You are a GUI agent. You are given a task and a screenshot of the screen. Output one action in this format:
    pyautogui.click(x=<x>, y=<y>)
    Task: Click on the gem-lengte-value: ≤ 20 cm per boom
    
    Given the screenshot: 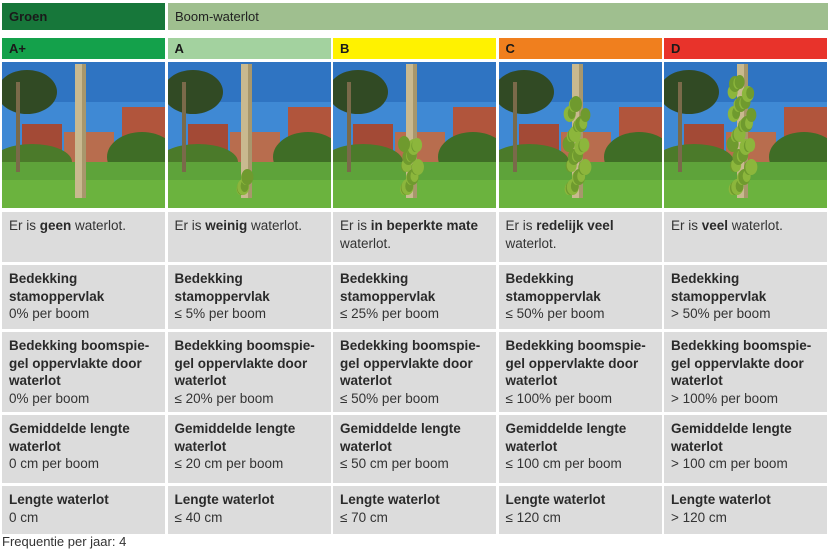 What is the action you would take?
    pyautogui.click(x=229, y=463)
    